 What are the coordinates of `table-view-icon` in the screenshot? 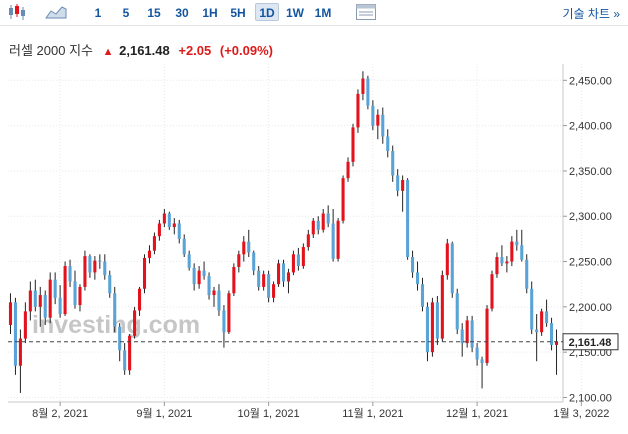 It's located at (366, 14).